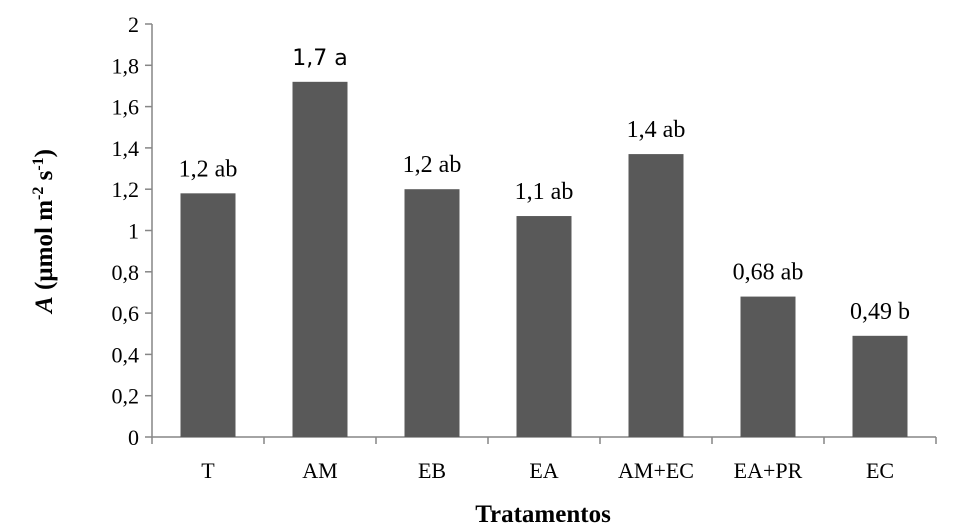  I want to click on x-tick-label: EC, so click(880, 470).